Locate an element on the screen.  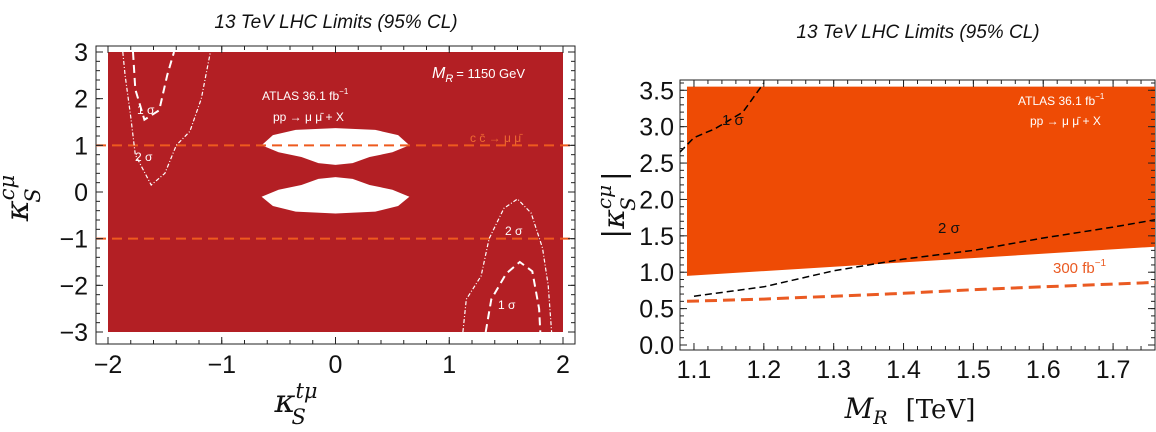
right-300fb-projection-line is located at coordinates (920, 291).